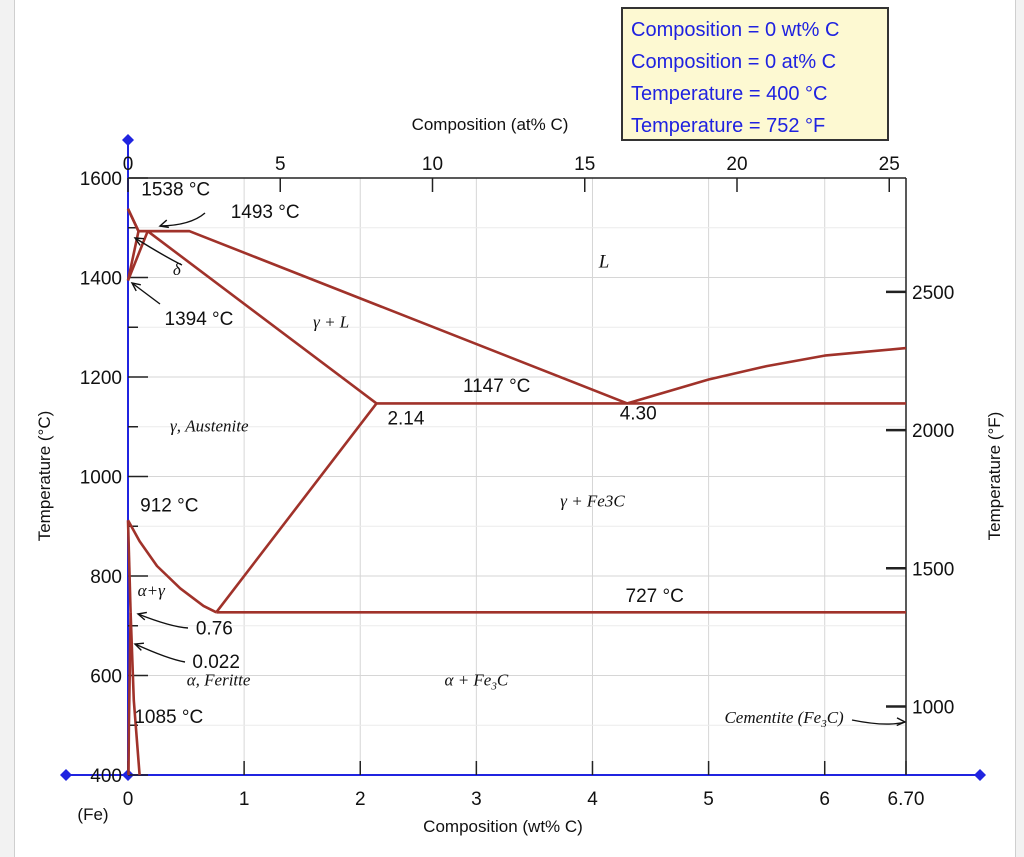 The width and height of the screenshot is (1024, 857). I want to click on phase-boundary-alpha-solvus, so click(129, 694).